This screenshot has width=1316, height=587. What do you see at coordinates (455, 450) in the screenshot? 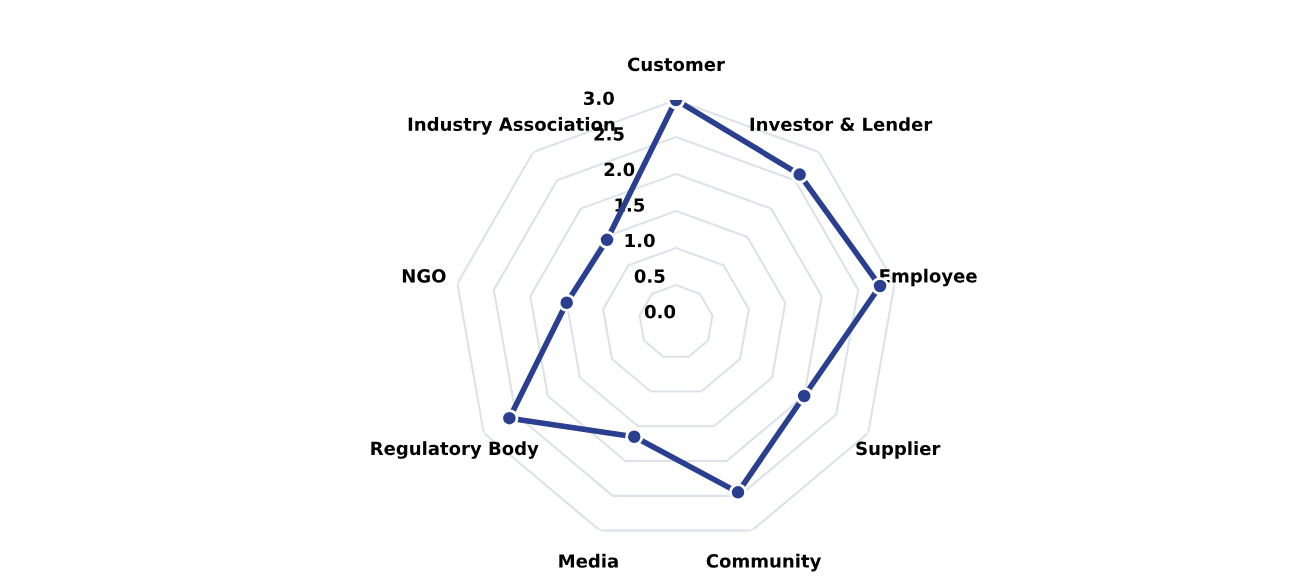
I see `spoke-label: Regulatory Body` at bounding box center [455, 450].